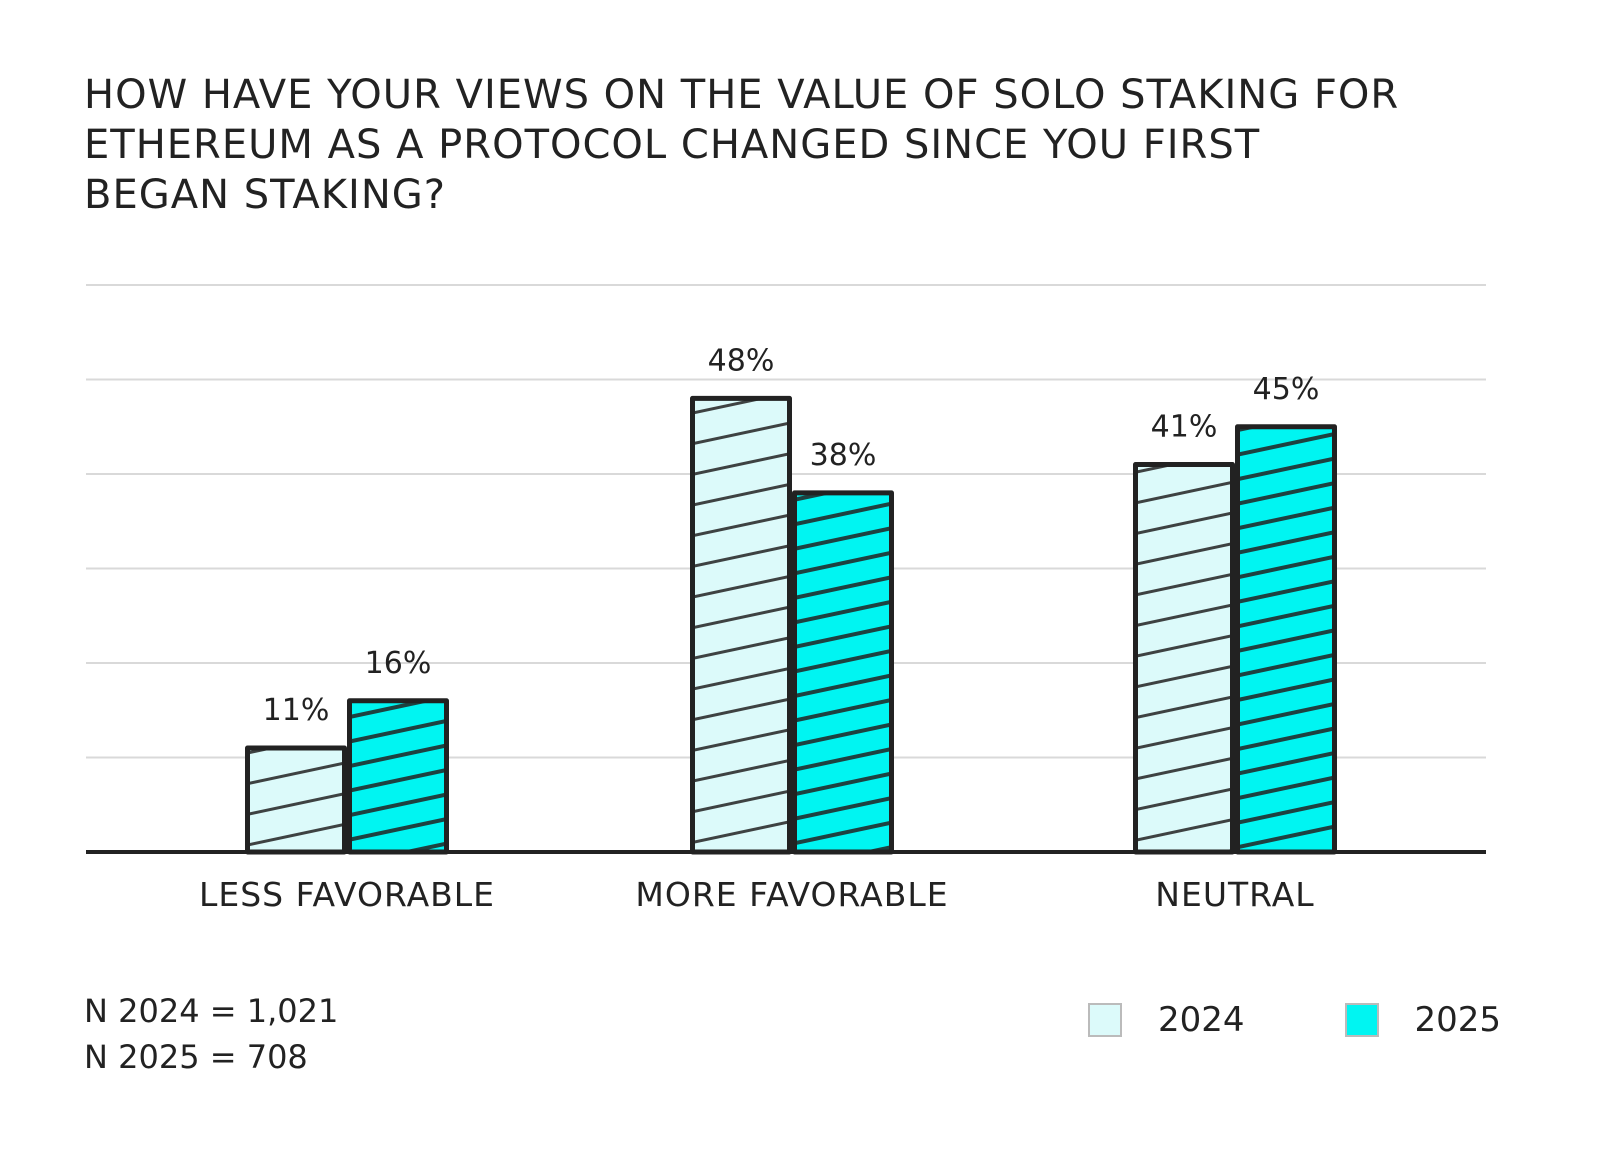 The height and width of the screenshot is (1174, 1601). I want to click on x-axis: LESS FAVORABLE MORE FAVORABLE NEUTRAL, so click(786, 882).